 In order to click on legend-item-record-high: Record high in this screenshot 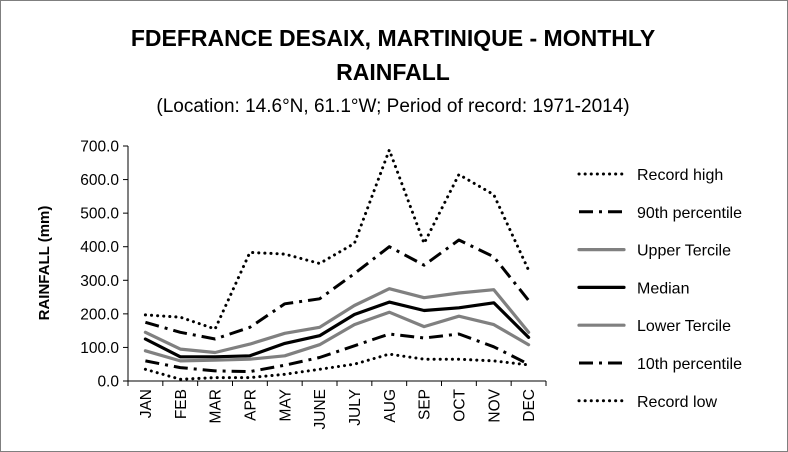, I will do `click(650, 175)`.